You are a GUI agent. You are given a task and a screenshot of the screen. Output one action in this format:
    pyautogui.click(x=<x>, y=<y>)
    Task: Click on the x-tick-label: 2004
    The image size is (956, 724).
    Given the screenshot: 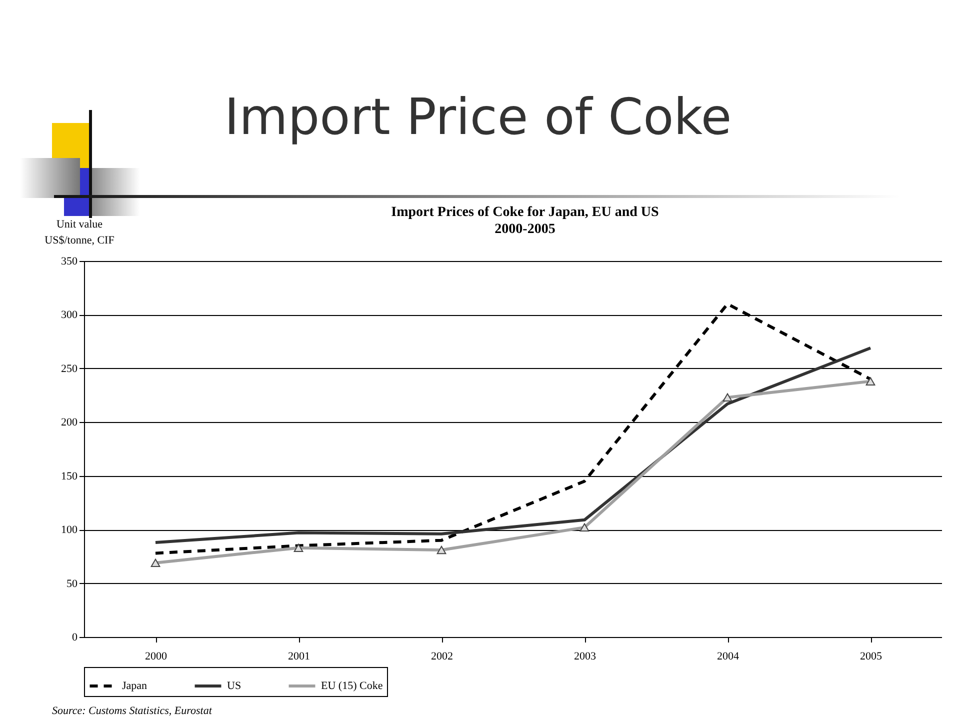 What is the action you would take?
    pyautogui.click(x=728, y=656)
    